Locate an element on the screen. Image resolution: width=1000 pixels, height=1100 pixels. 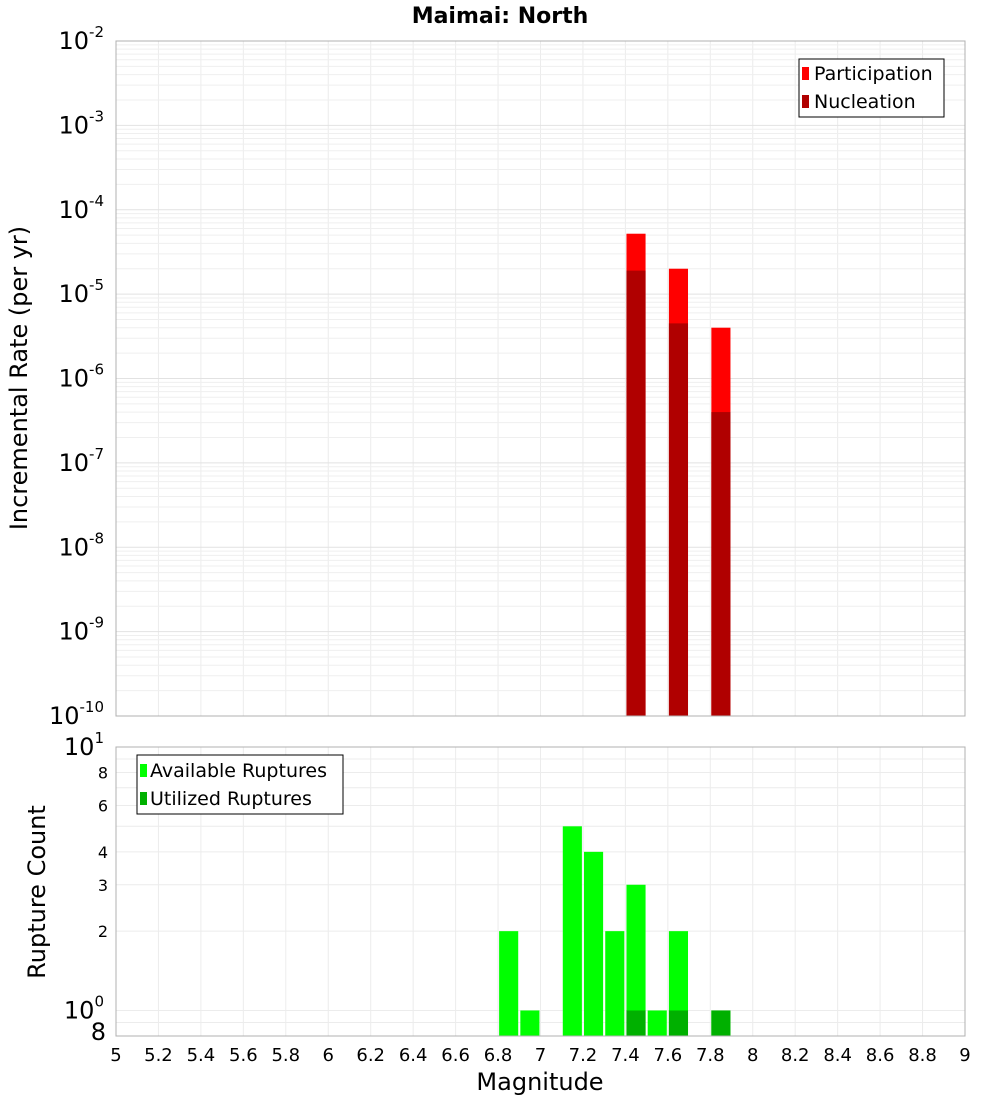
legend-label-available: Available Ruptures is located at coordinates (238, 771).